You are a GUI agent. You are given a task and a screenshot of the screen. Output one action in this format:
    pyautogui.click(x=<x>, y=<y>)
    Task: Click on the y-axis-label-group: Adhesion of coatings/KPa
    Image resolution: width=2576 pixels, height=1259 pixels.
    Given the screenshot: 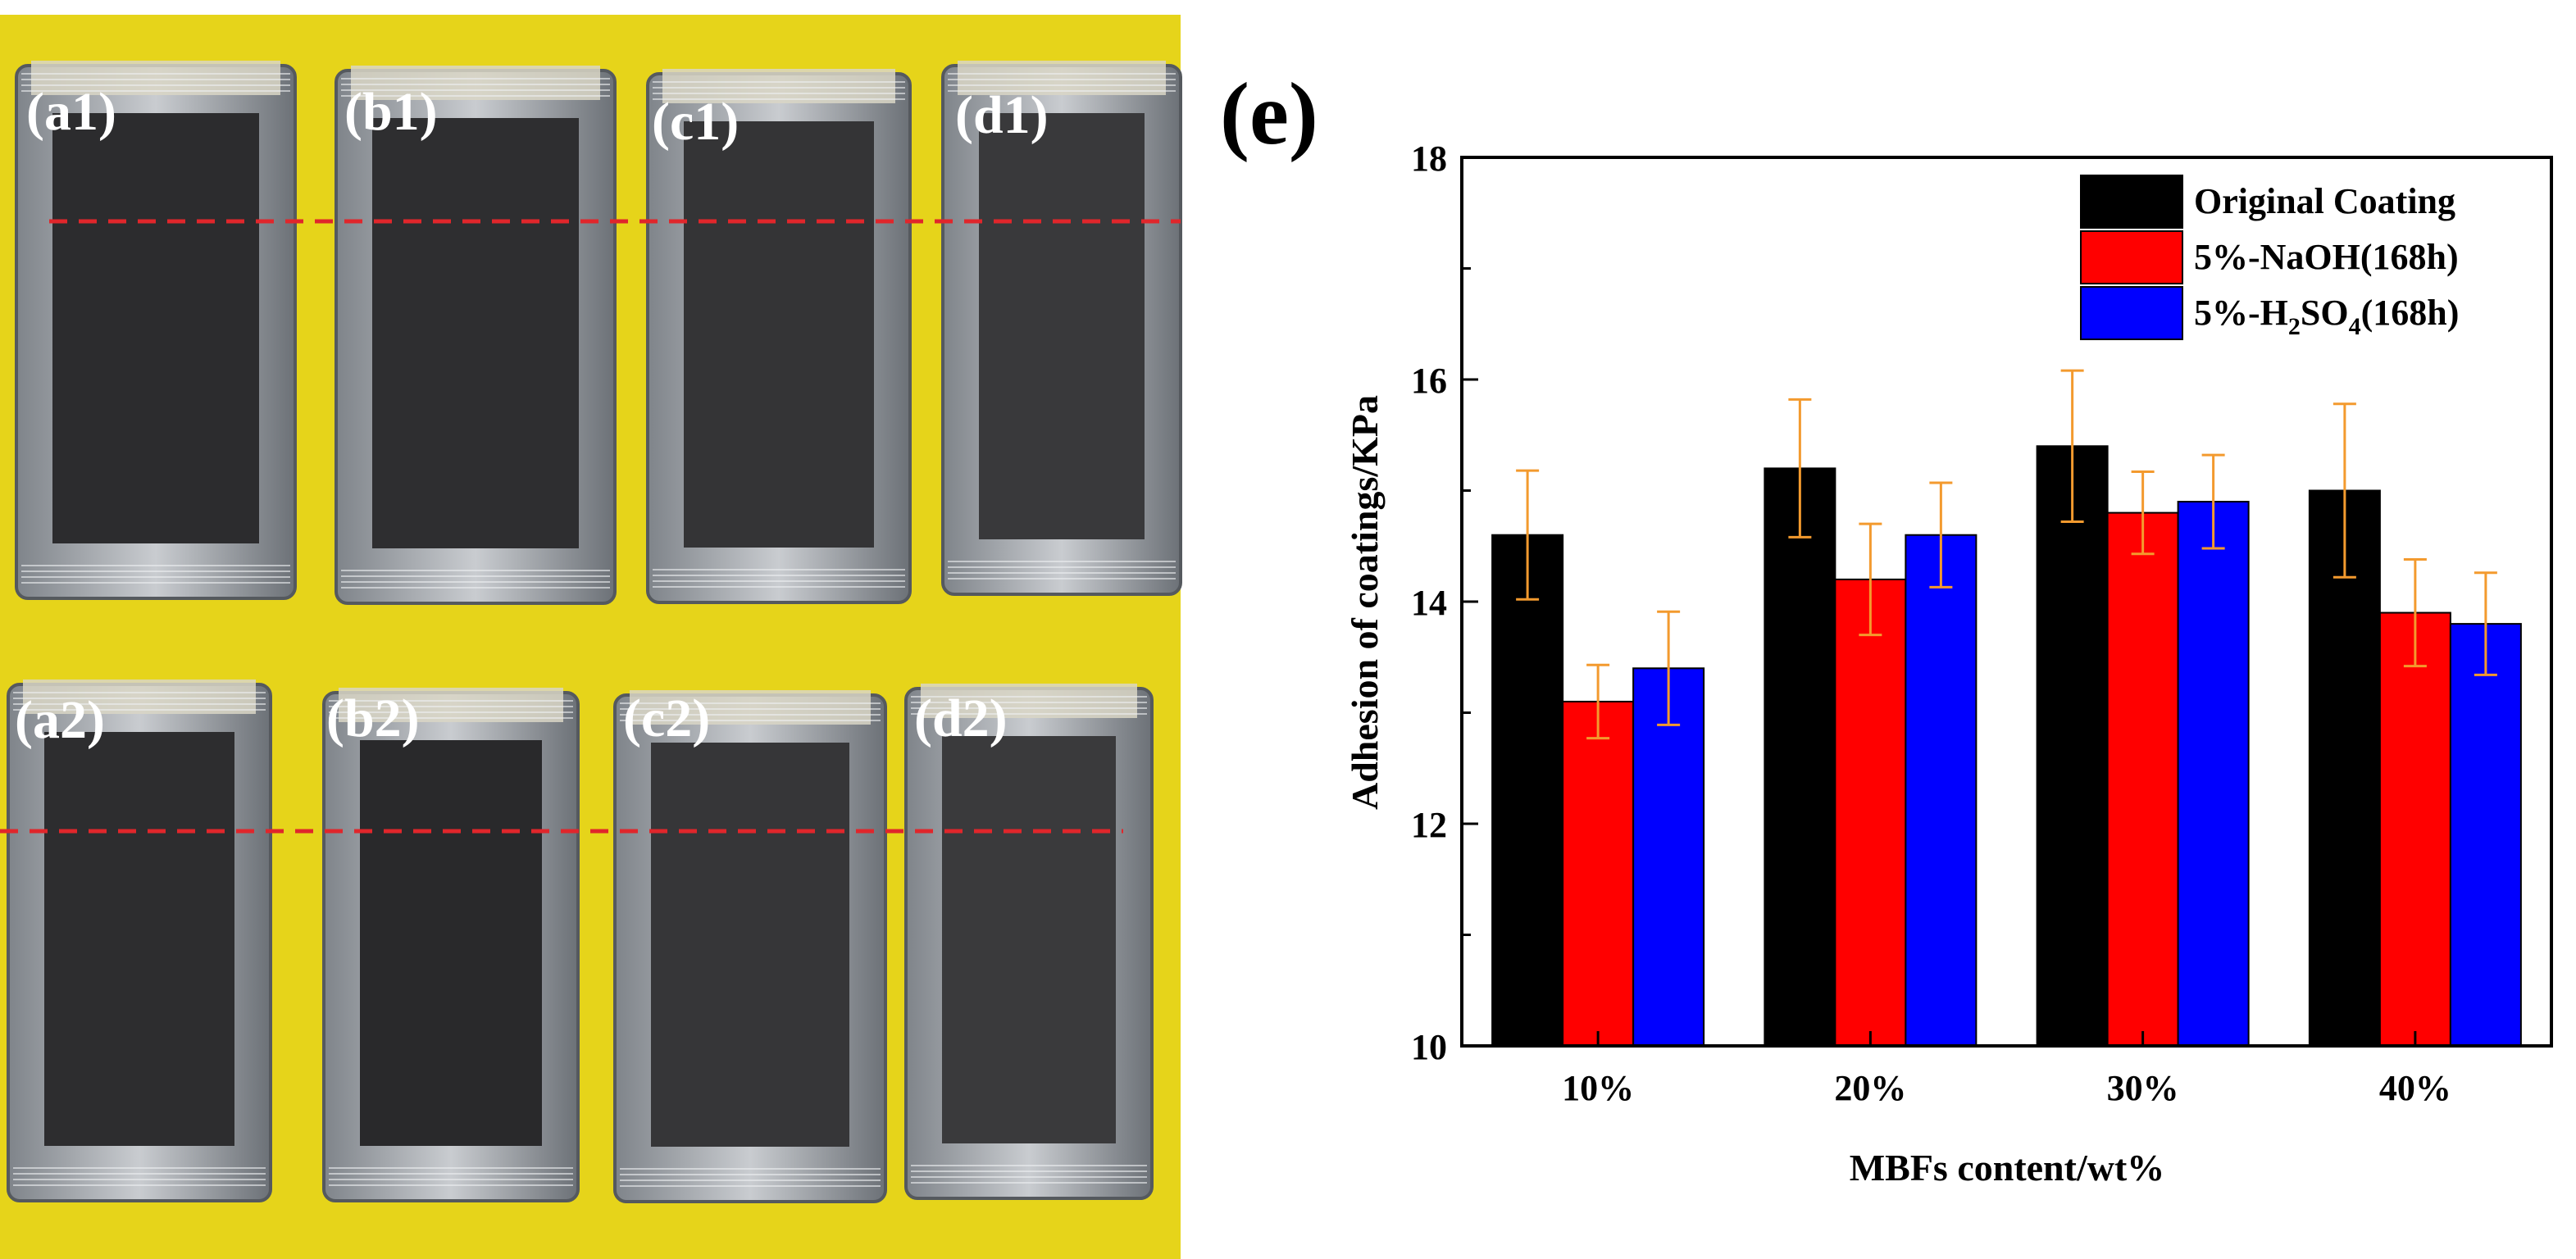 What is the action you would take?
    pyautogui.click(x=1365, y=603)
    